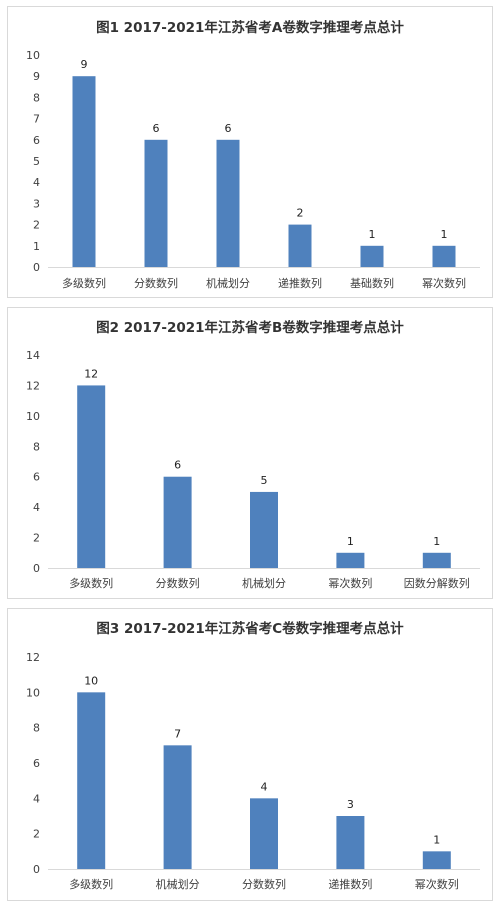 The height and width of the screenshot is (907, 500). Describe the element at coordinates (437, 583) in the screenshot. I see `category-label: 因数分解数列` at that location.